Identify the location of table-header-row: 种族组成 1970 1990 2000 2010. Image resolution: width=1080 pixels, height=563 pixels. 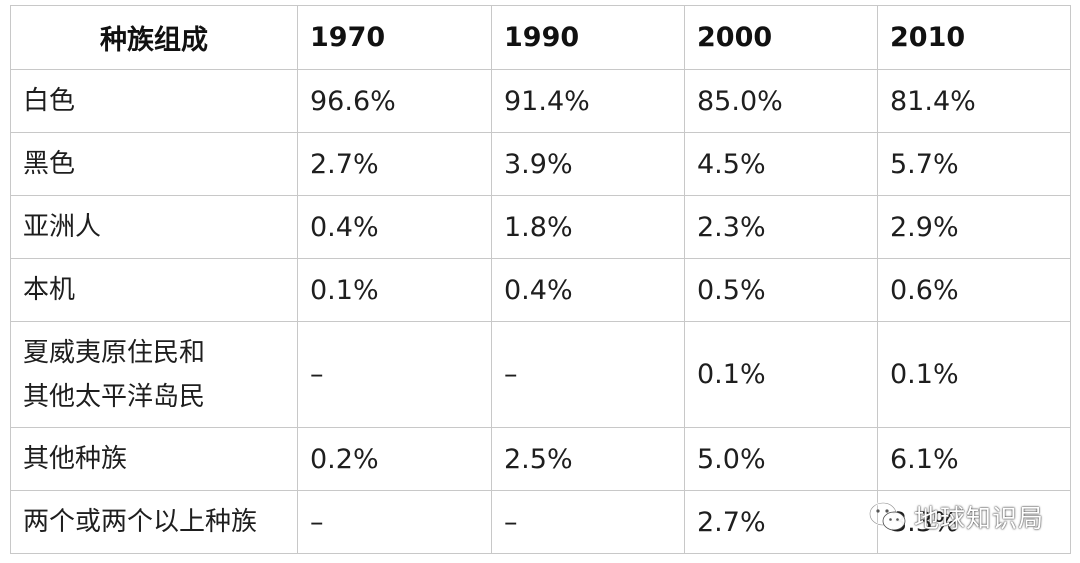
(540, 37).